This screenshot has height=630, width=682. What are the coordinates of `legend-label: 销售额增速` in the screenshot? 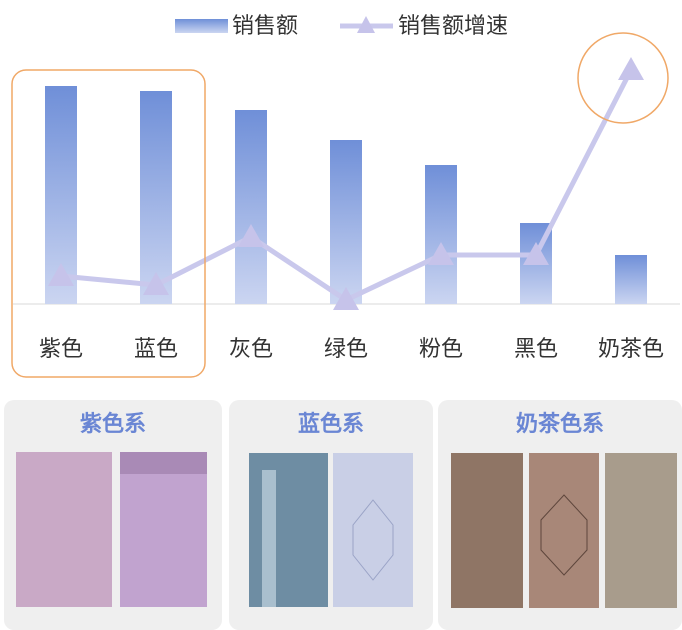 It's located at (453, 26).